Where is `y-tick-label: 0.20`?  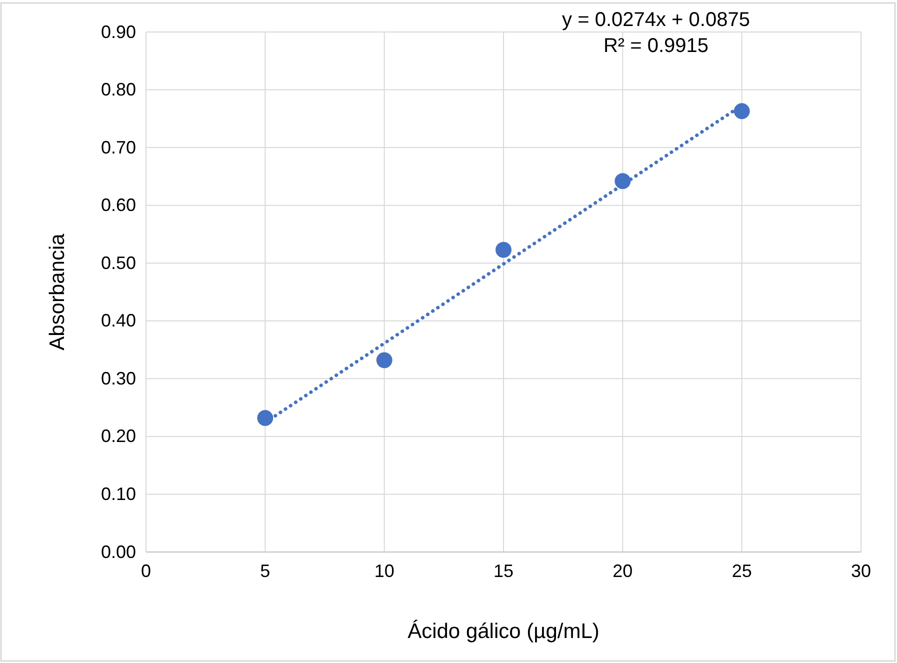
y-tick-label: 0.20 is located at coordinates (118, 436).